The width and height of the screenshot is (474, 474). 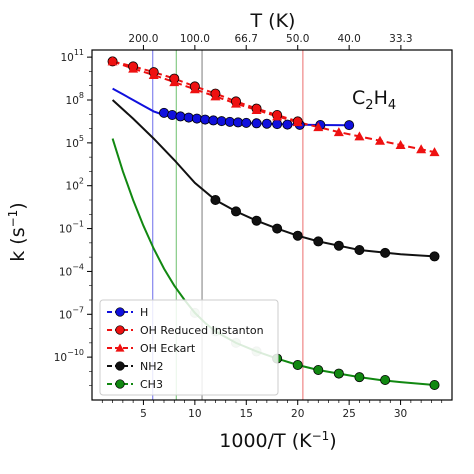 I want to click on top-tick-label: 50.0, so click(x=297, y=39).